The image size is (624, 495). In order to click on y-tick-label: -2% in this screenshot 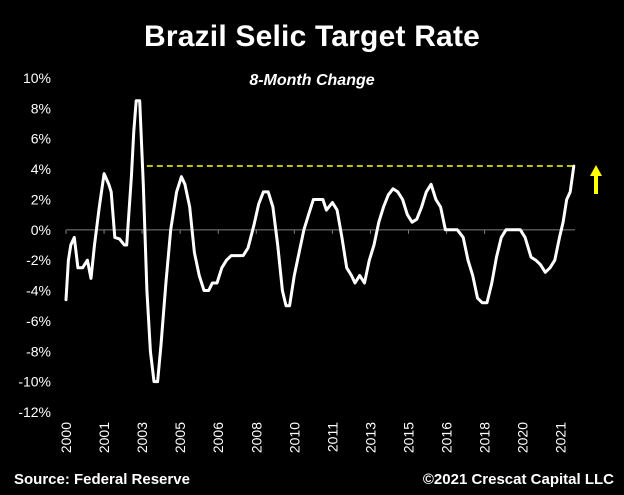, I will do `click(38, 260)`.